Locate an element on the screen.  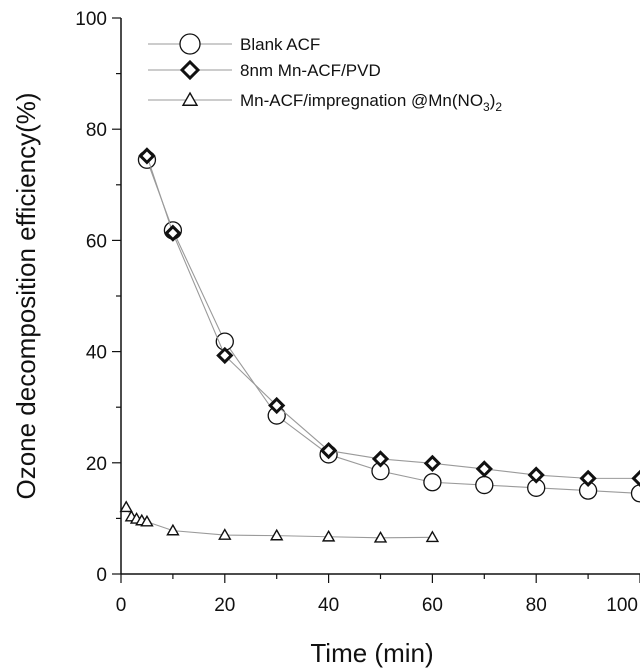
legend-item-2: 8nm Mn-ACF/PVD is located at coordinates (264, 70).